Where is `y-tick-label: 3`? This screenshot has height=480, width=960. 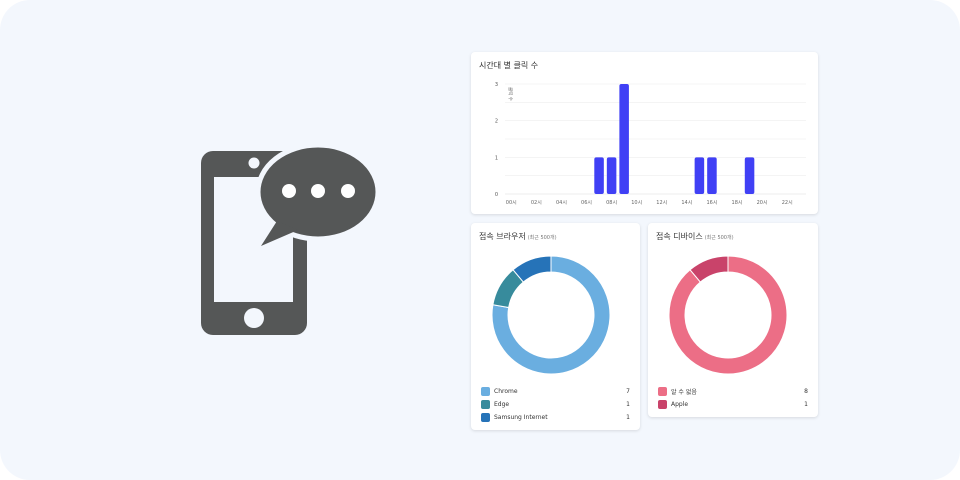
y-tick-label: 3 is located at coordinates (496, 85).